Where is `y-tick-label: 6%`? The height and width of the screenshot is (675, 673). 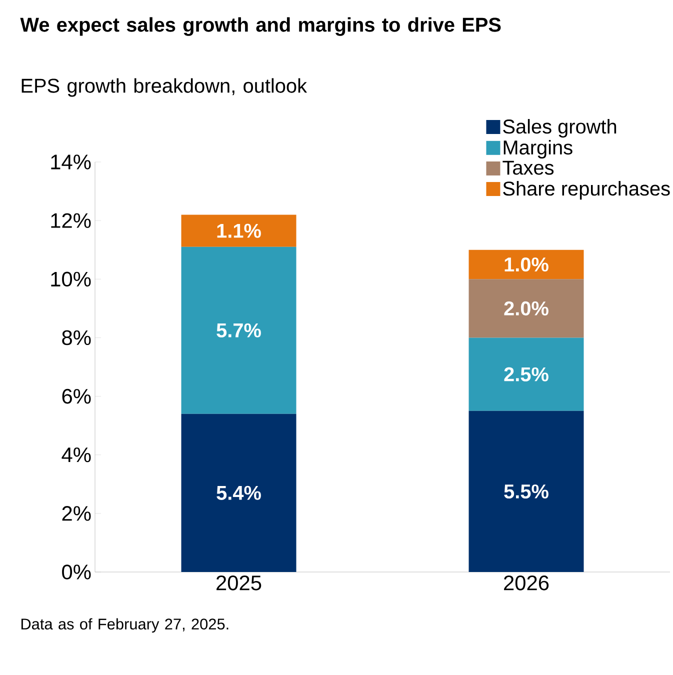
y-tick-label: 6% is located at coordinates (76, 396).